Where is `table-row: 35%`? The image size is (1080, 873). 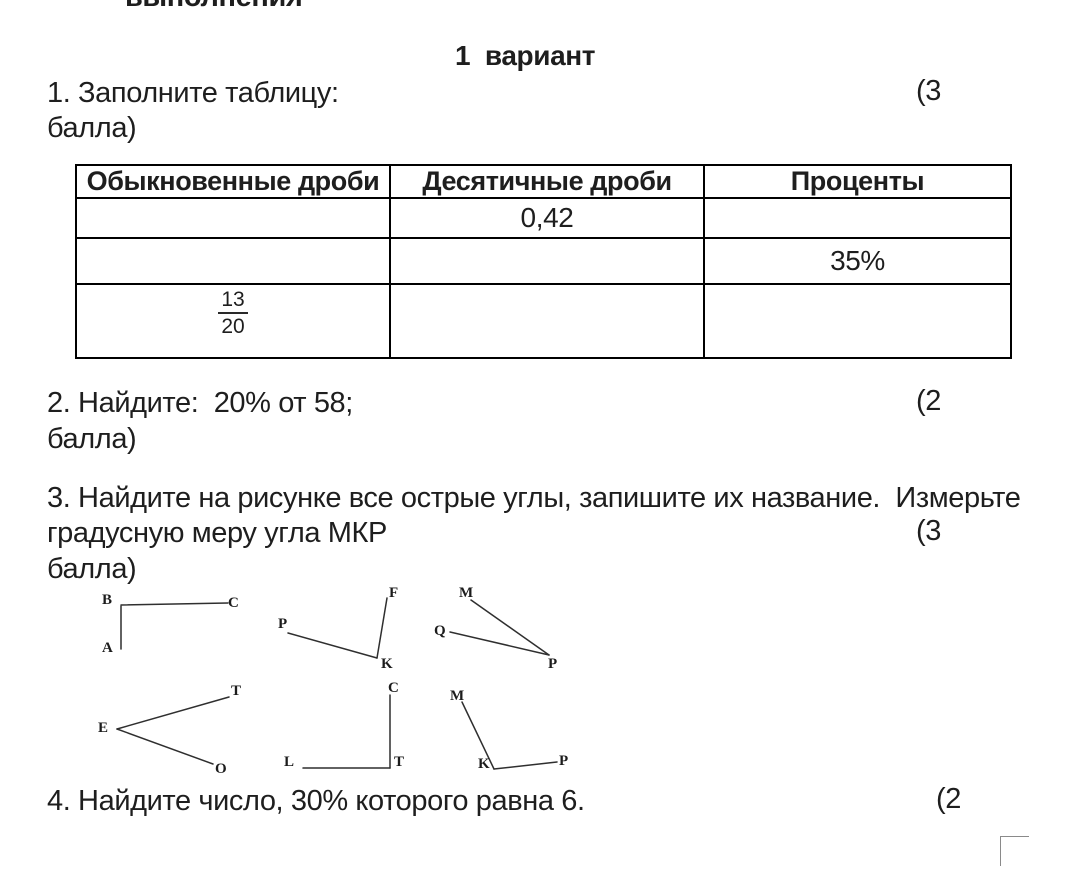
table-row: 35% is located at coordinates (543, 261).